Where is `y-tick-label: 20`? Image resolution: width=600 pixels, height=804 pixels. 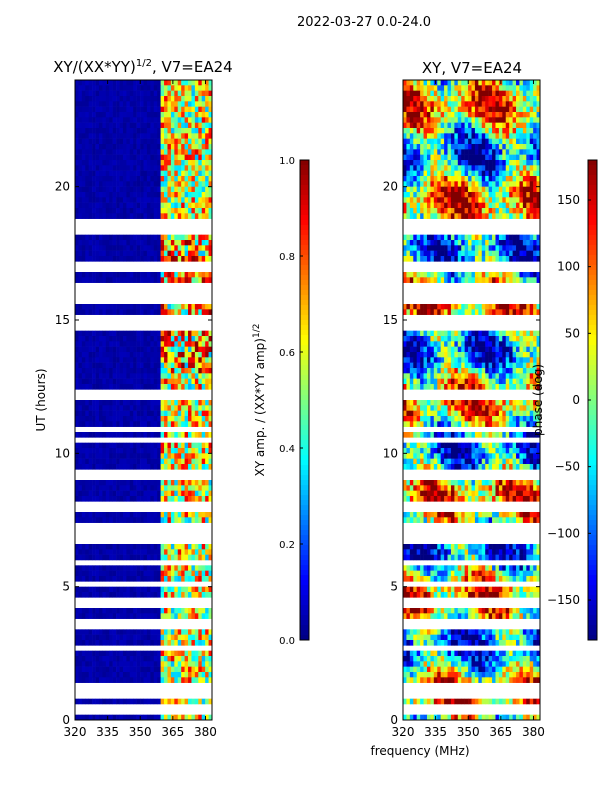 y-tick-label: 20 is located at coordinates (62, 187).